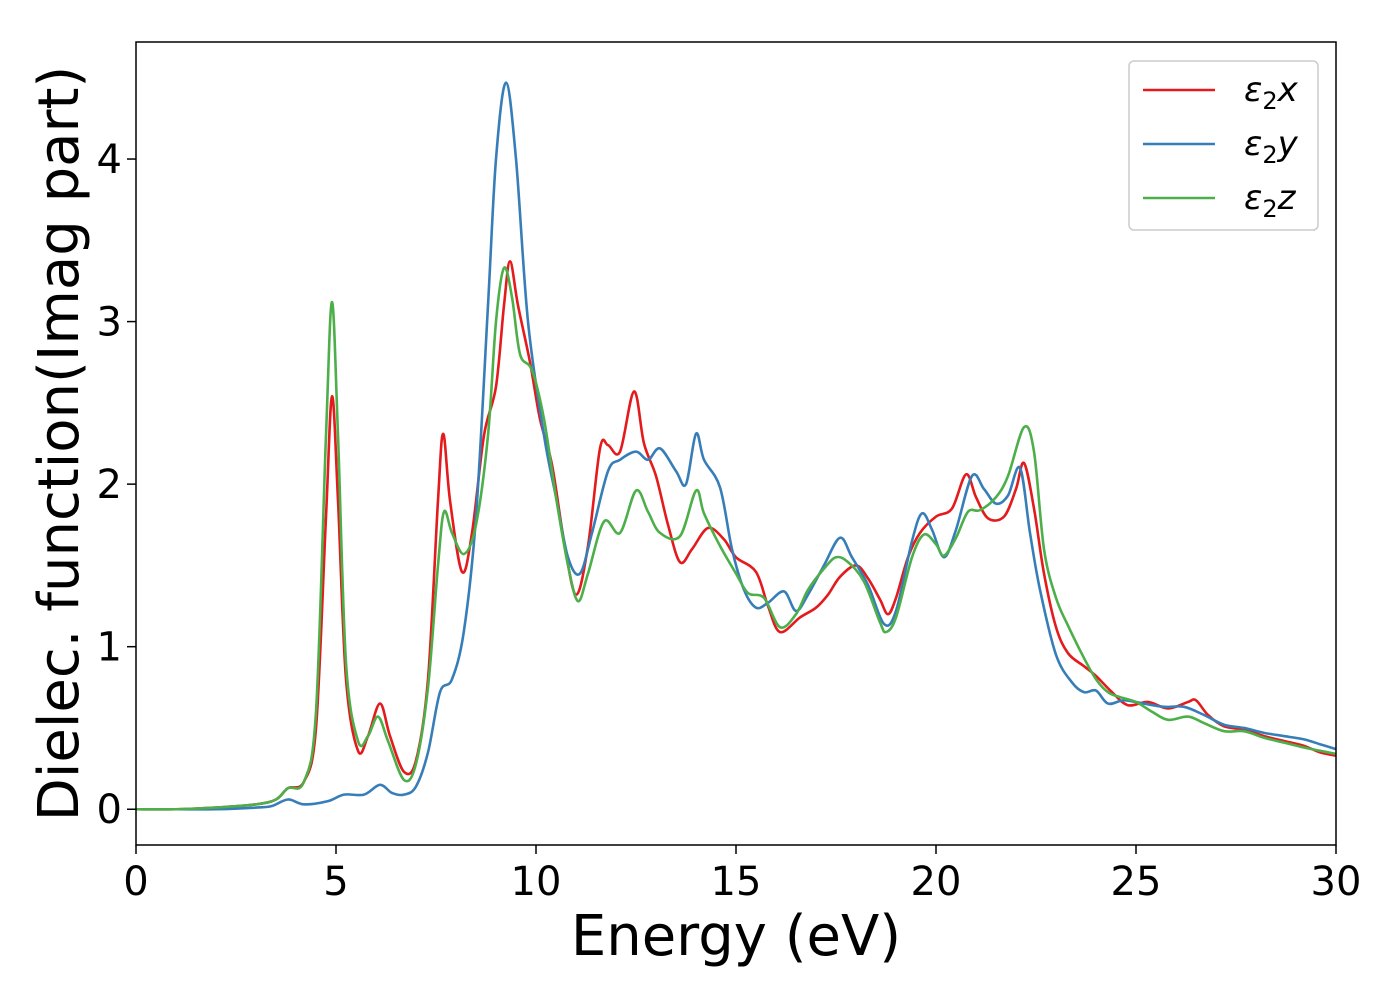  I want to click on x-tick-label: 20, so click(936, 882).